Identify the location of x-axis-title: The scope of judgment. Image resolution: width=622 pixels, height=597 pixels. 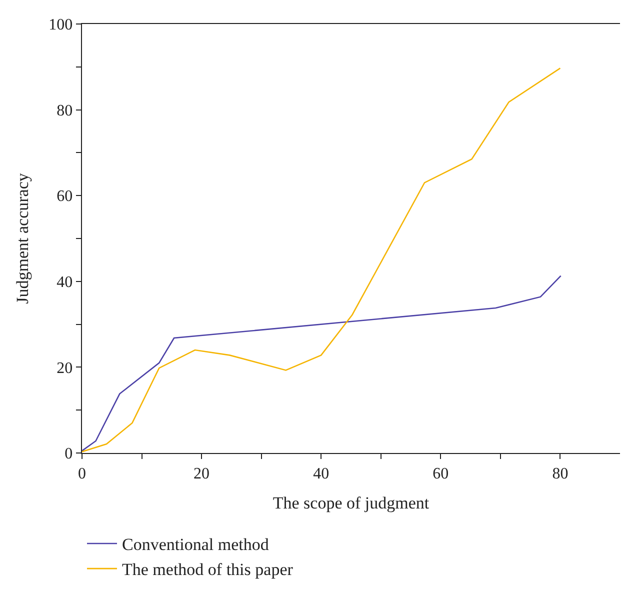
(351, 503).